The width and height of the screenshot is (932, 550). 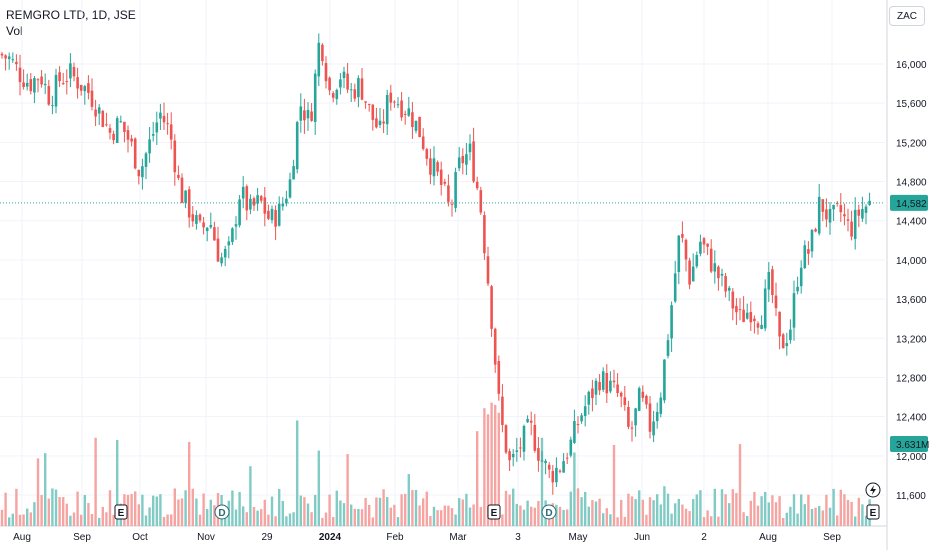 What do you see at coordinates (907, 16) in the screenshot?
I see `currency-button: ZAC` at bounding box center [907, 16].